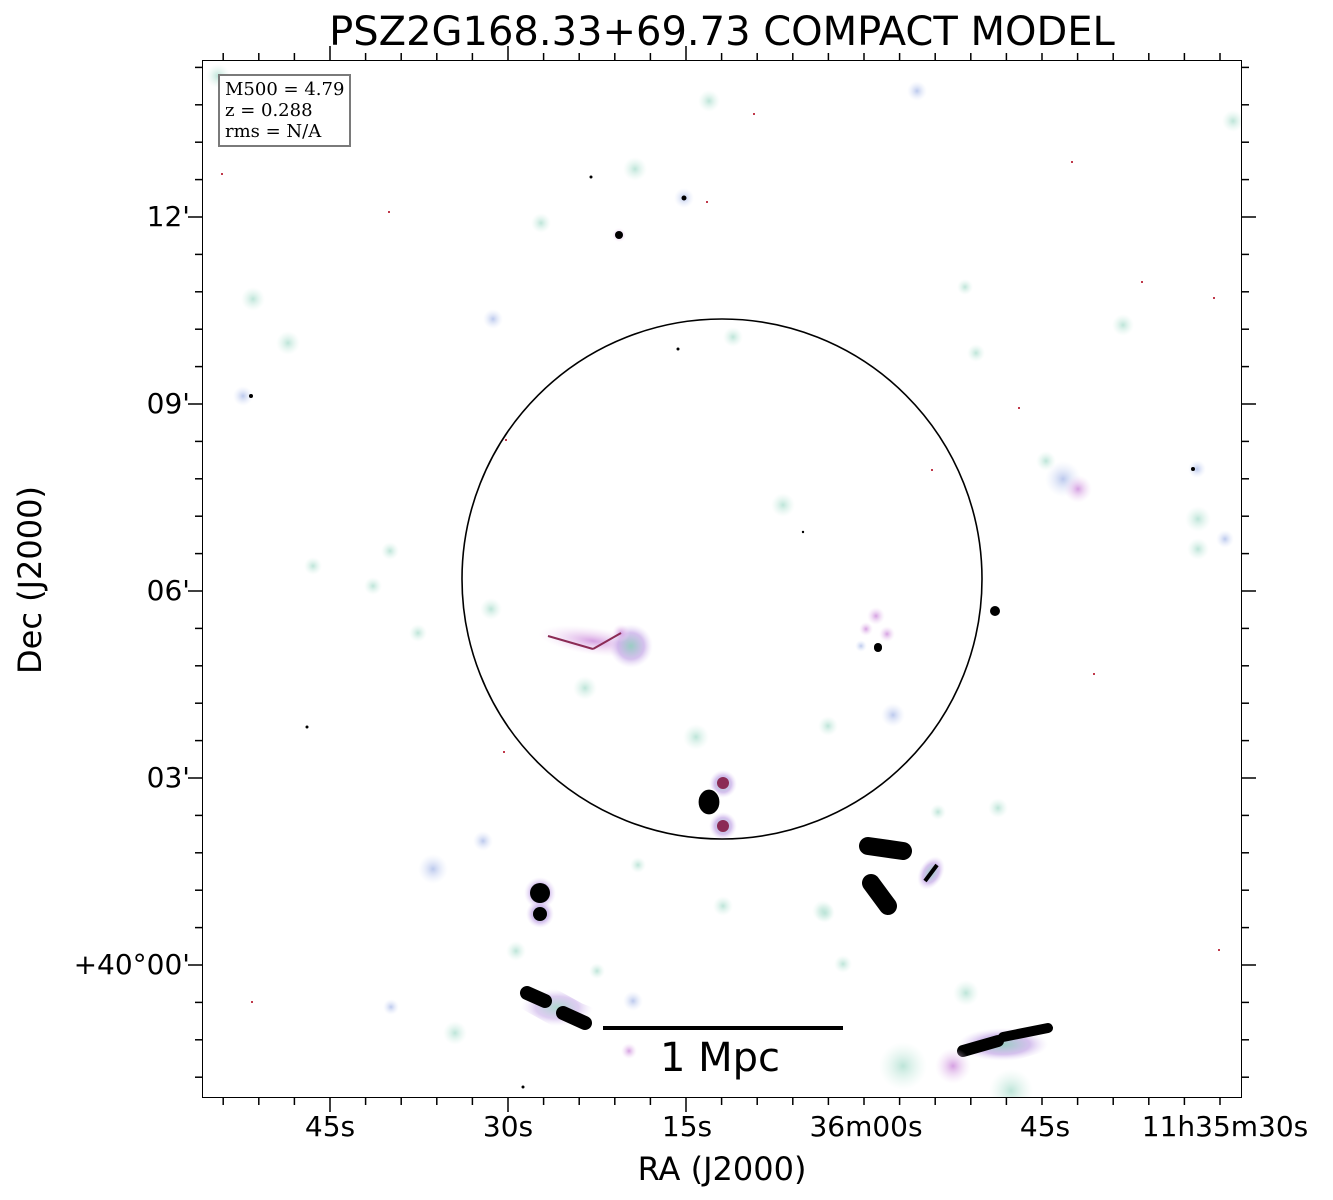 The image size is (1333, 1200). What do you see at coordinates (875, 629) in the screenshot?
I see `cluster-members-right` at bounding box center [875, 629].